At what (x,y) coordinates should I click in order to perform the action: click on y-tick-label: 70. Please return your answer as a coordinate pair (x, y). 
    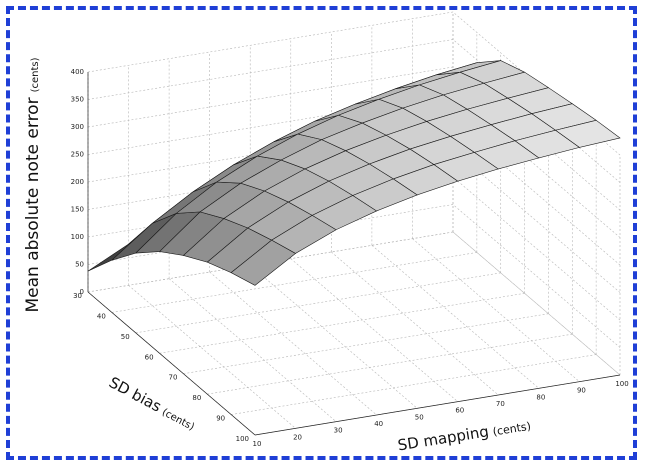
    Looking at the image, I should click on (173, 378).